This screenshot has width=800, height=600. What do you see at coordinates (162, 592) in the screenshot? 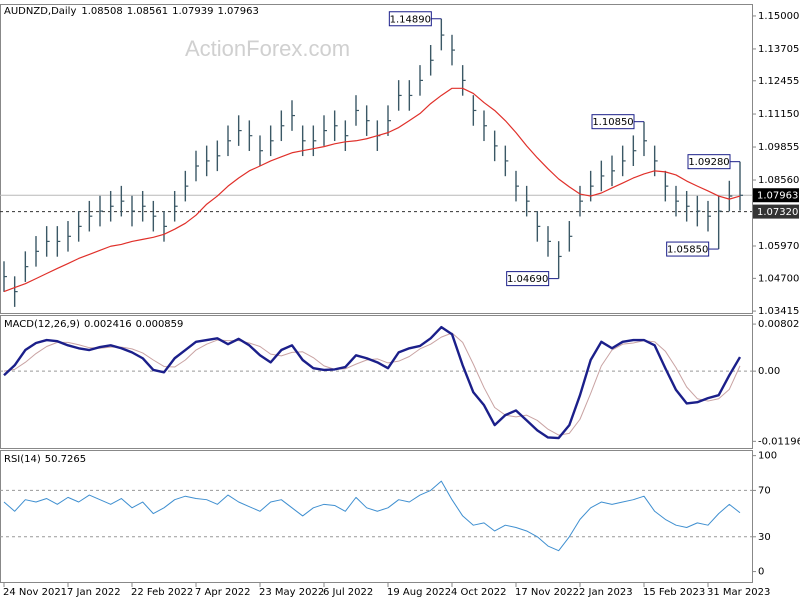
I see `x-tick-label: 22 Feb 2022` at bounding box center [162, 592].